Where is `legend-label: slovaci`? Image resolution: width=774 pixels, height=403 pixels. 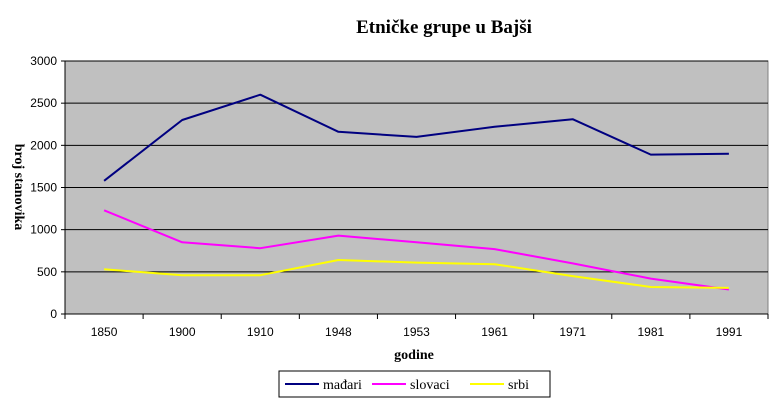 legend-label: slovaci is located at coordinates (430, 385).